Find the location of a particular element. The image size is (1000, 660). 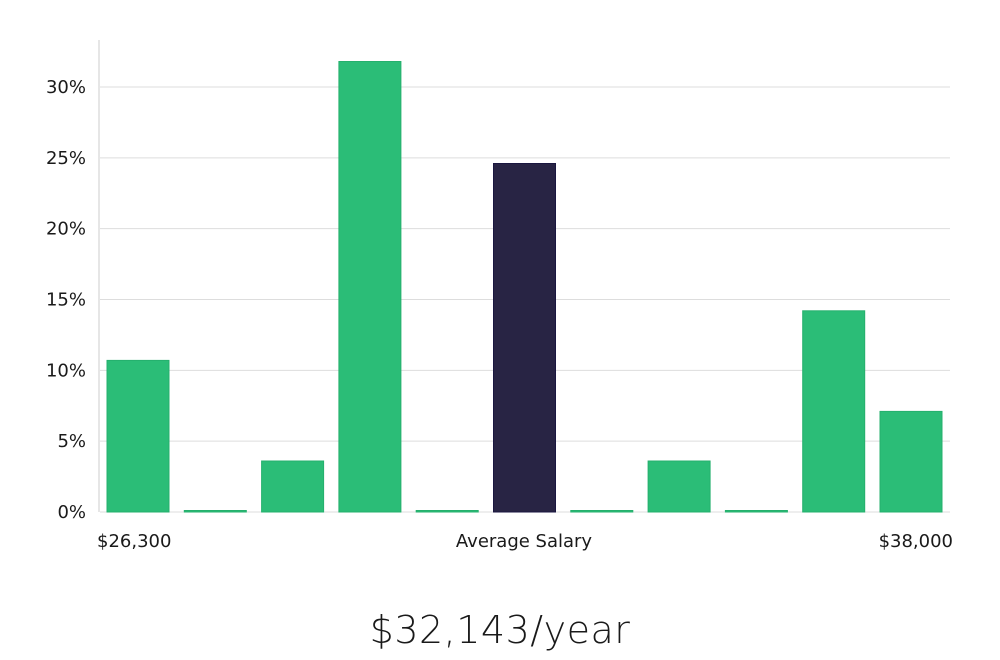

bar-average-salary is located at coordinates (524, 338).